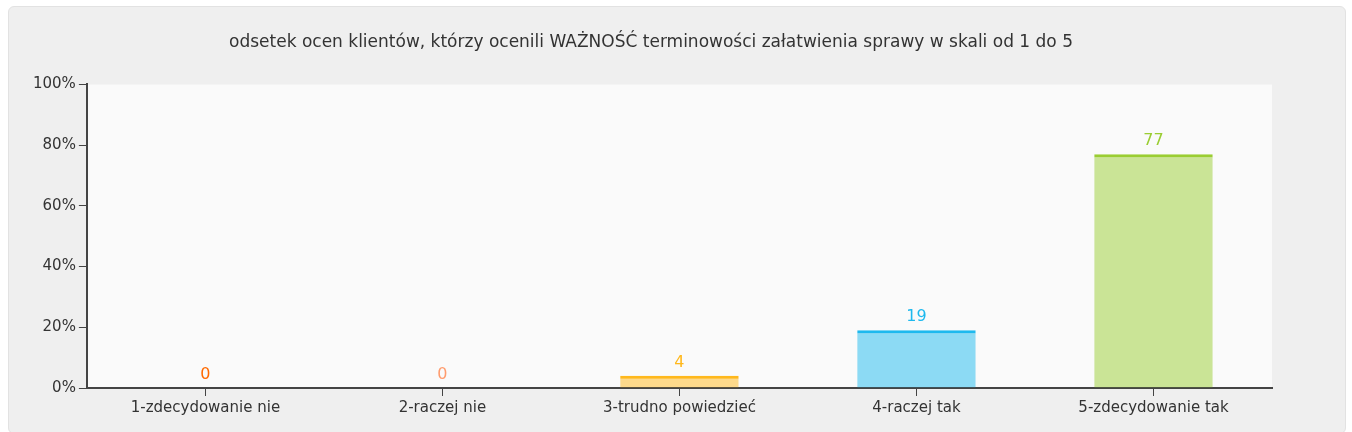 This screenshot has height=432, width=1352. I want to click on y-tick-label: 40%, so click(59, 265).